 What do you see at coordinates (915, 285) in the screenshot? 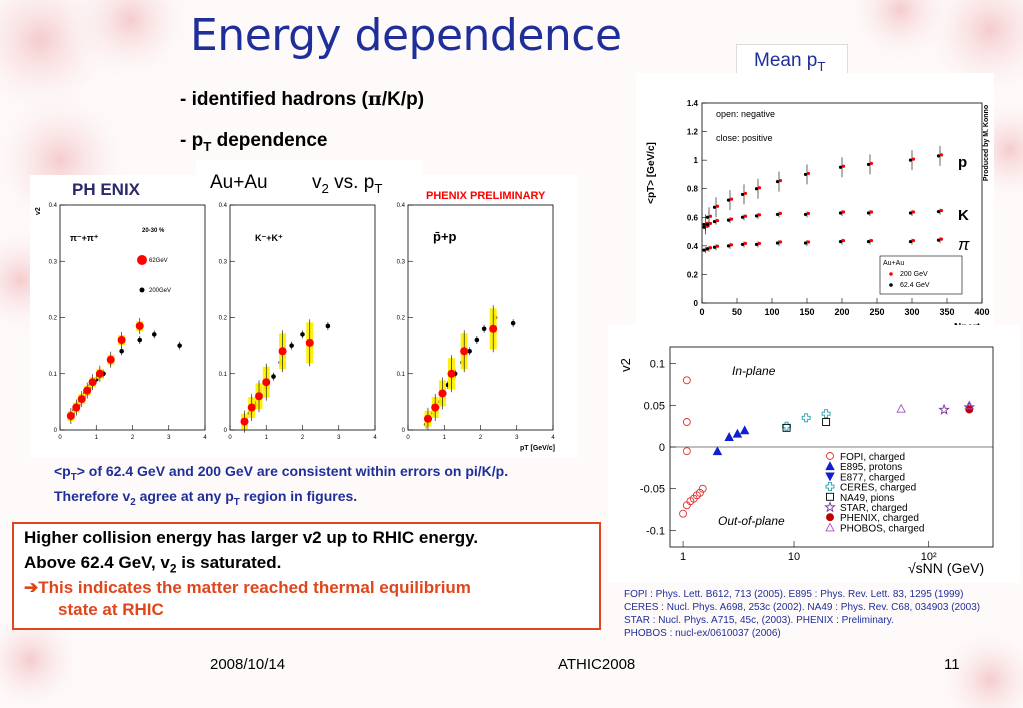
I see `legend-62gev: 62.4 GeV` at bounding box center [915, 285].